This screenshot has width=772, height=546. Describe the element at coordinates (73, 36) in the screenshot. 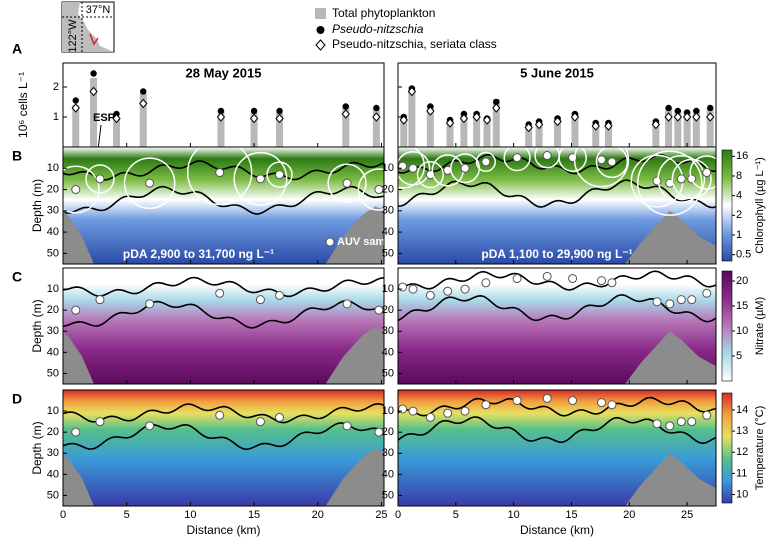

I see `map-lon: 122°W` at that location.